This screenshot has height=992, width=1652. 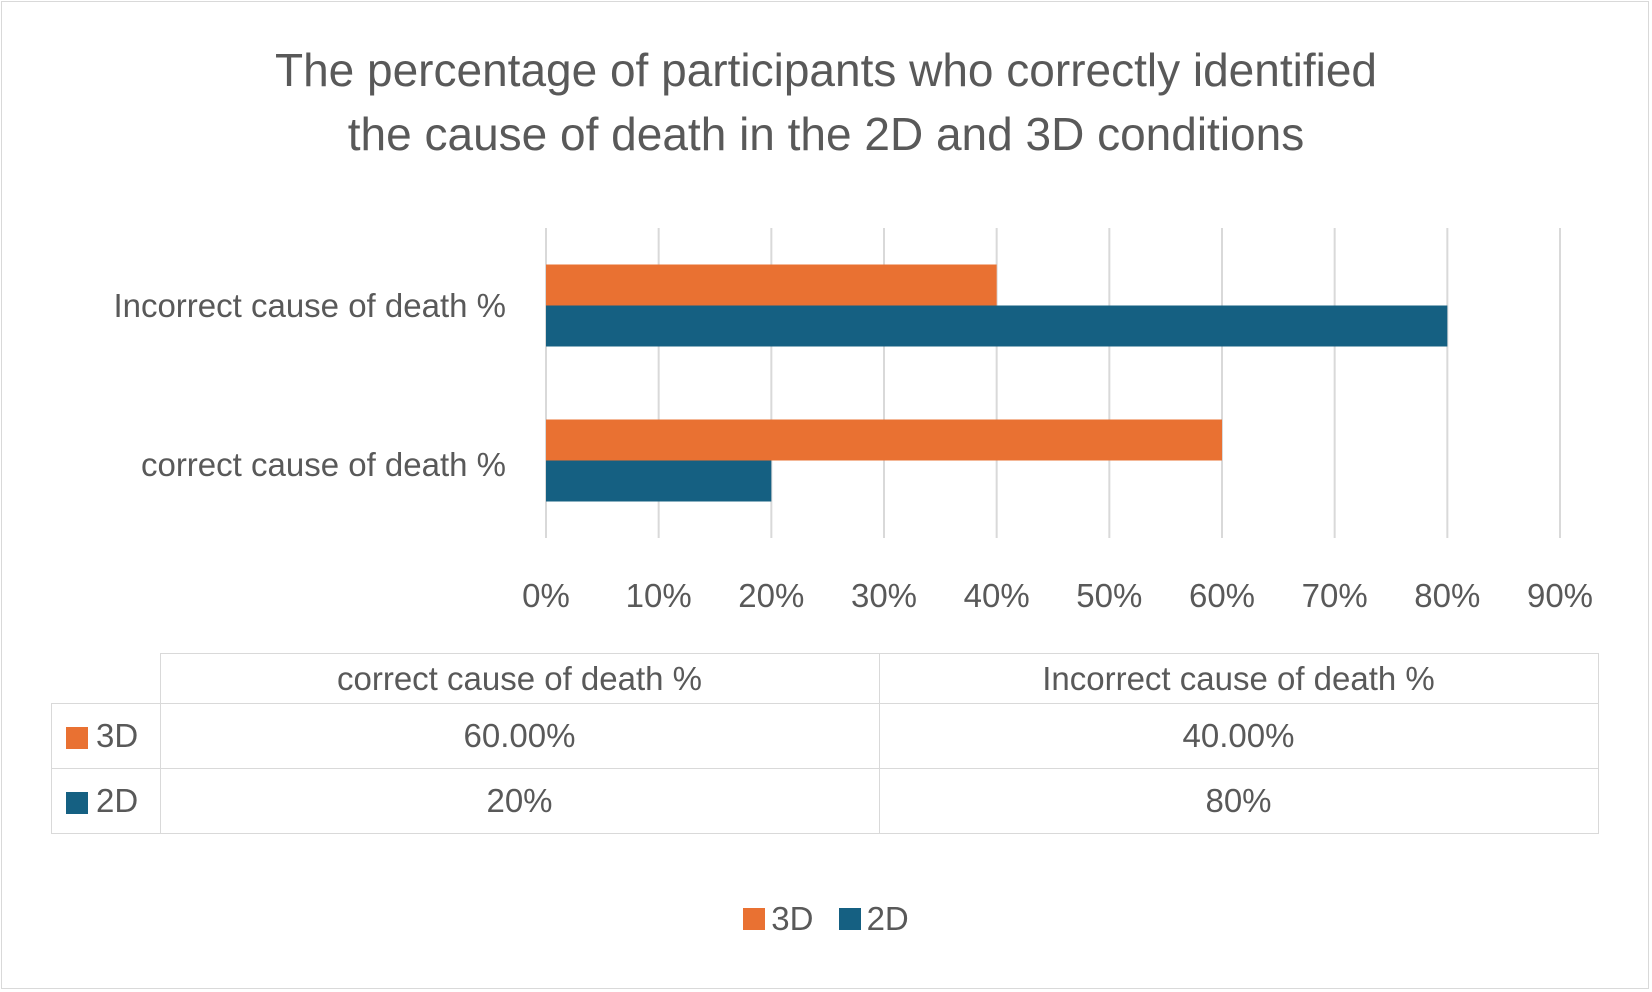 I want to click on data-table-series-2d: 2D, so click(x=117, y=800).